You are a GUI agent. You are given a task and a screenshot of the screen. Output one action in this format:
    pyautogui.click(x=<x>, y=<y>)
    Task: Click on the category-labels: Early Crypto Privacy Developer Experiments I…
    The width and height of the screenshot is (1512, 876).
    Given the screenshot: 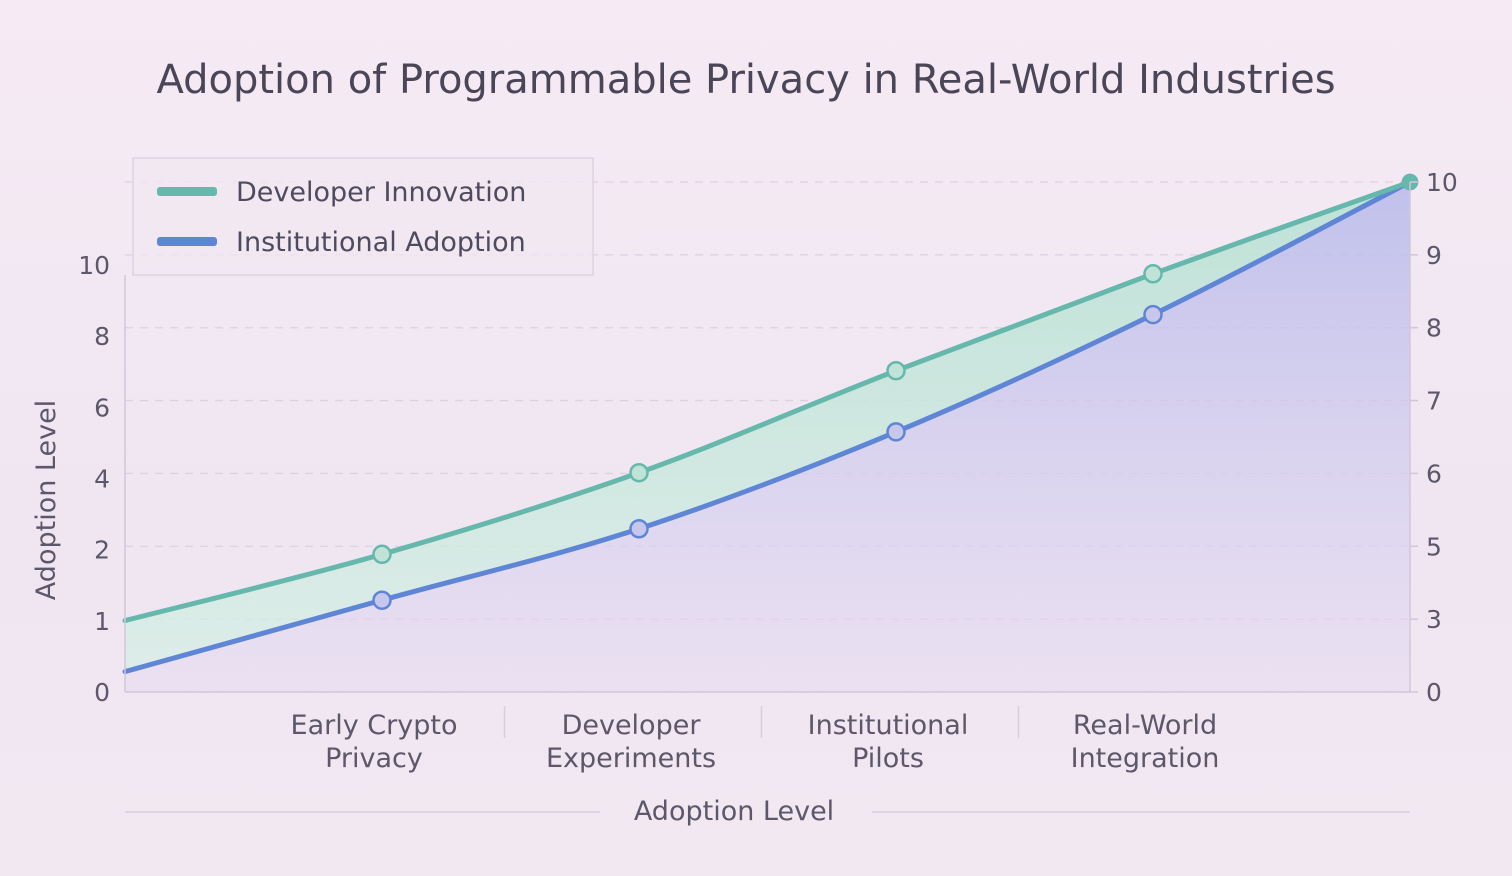 What is the action you would take?
    pyautogui.click(x=755, y=740)
    